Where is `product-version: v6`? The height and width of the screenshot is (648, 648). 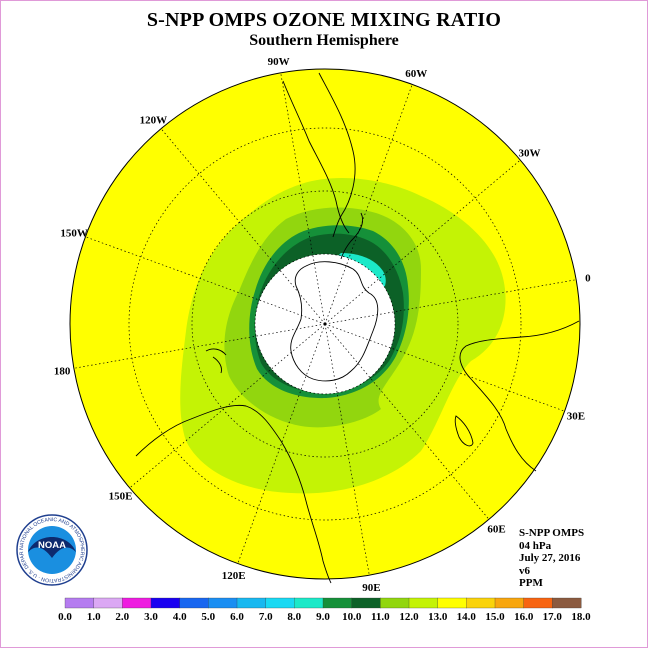
product-version: v6 is located at coordinates (524, 570).